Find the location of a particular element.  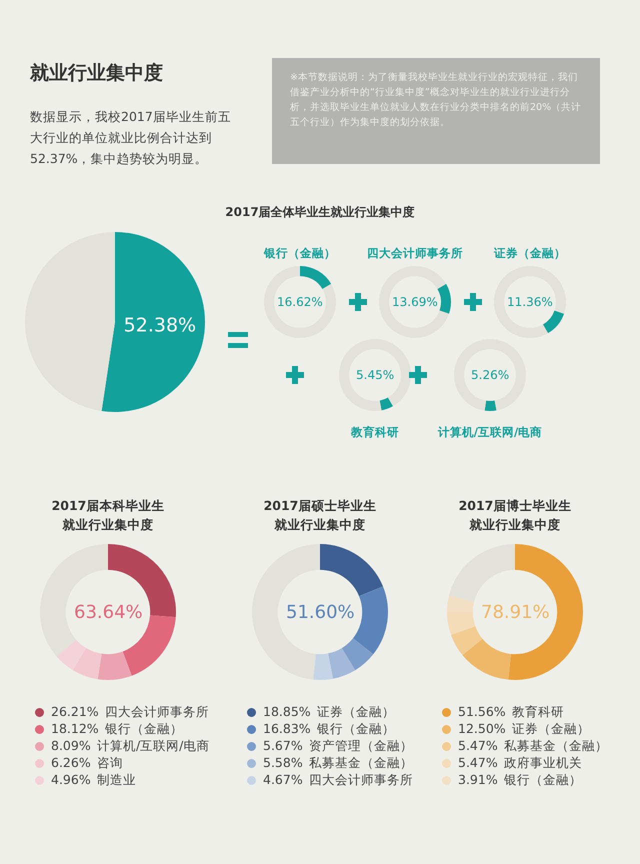

chart-title: 银行（金融） is located at coordinates (299, 253).